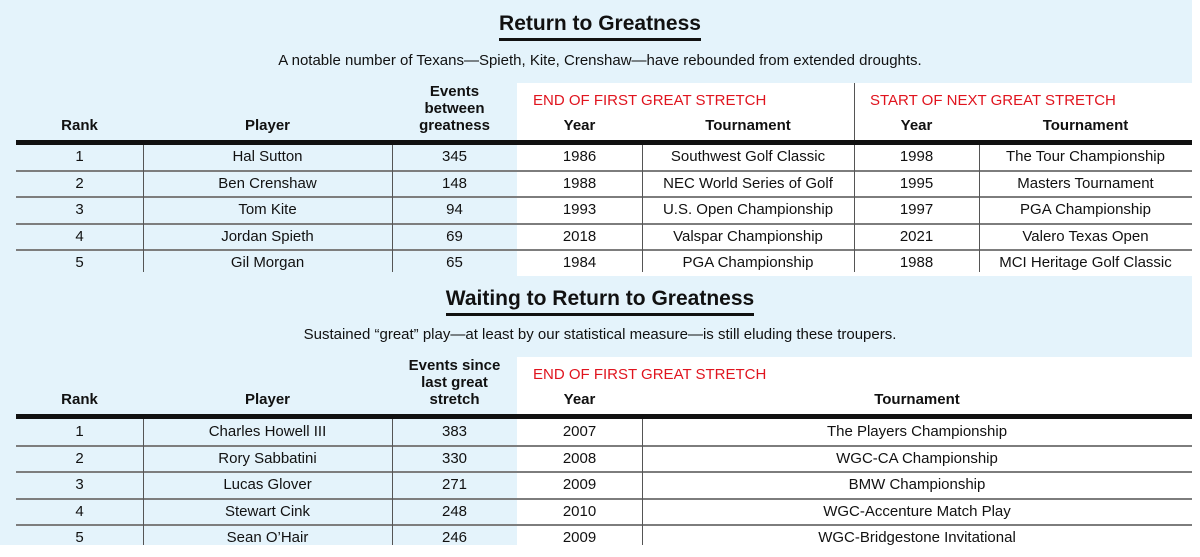  What do you see at coordinates (917, 537) in the screenshot?
I see `cell-tournament-end: WGC-Bridgestone Invitational` at bounding box center [917, 537].